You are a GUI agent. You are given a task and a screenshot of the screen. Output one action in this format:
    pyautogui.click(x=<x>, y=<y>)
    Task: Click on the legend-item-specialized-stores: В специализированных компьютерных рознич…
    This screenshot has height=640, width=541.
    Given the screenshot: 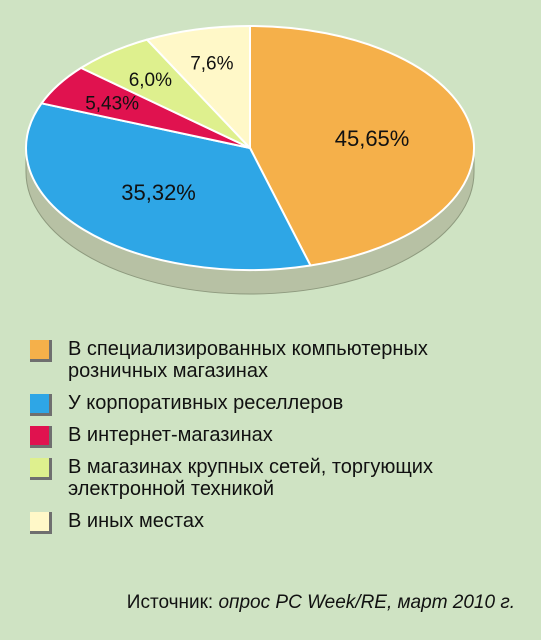 What is the action you would take?
    pyautogui.click(x=280, y=360)
    